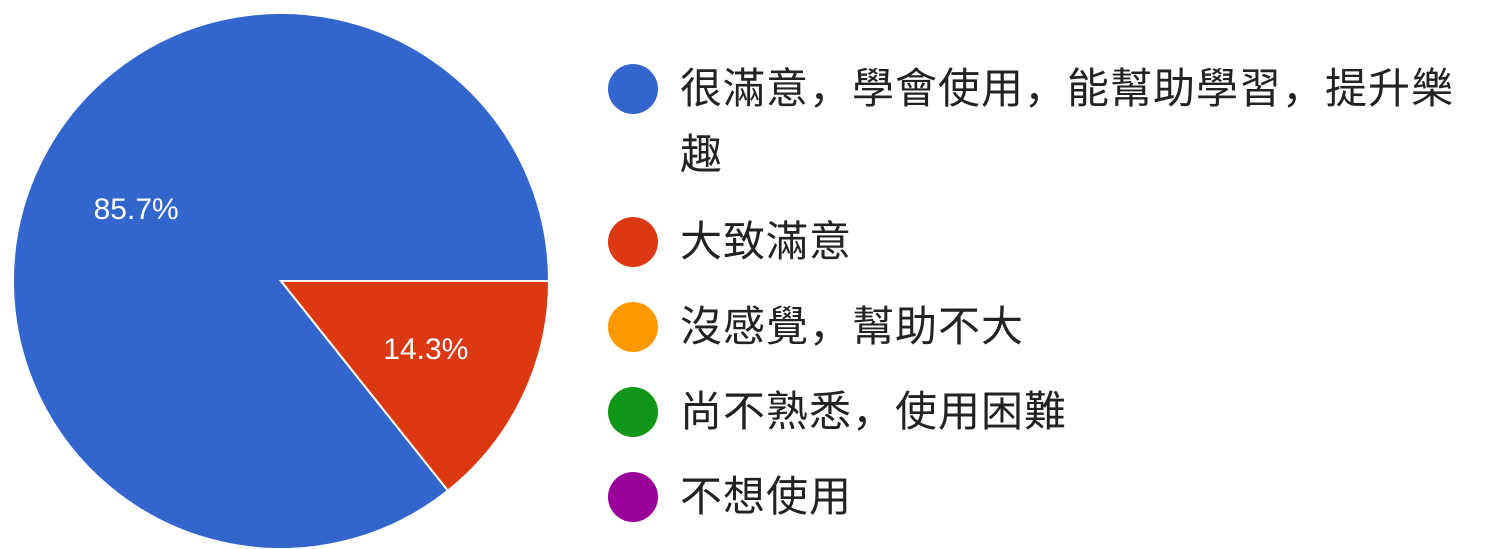  Describe the element at coordinates (852, 326) in the screenshot. I see `legend-label: 沒感覺，幫助不大` at that location.